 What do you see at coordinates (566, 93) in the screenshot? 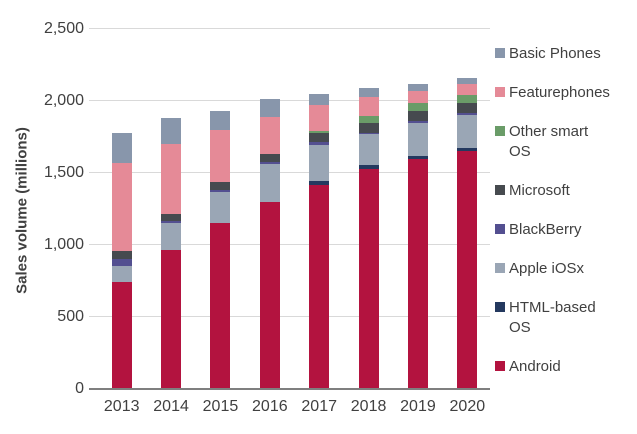
I see `legend-item-featurephones: Featurephones` at bounding box center [566, 93].